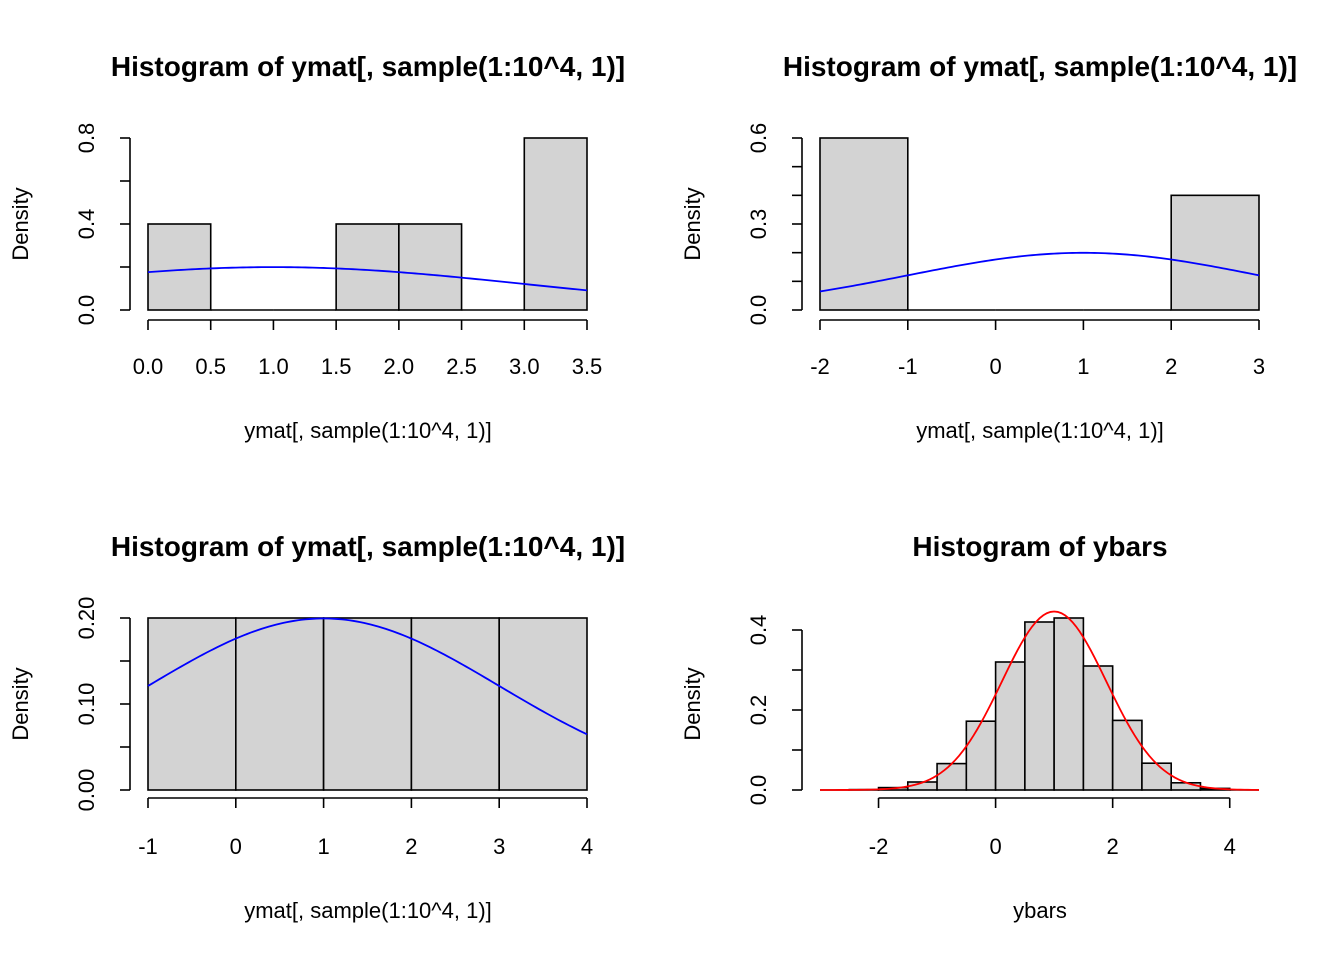  Describe the element at coordinates (273, 366) in the screenshot. I see `x-tick-label: 1.0` at that location.